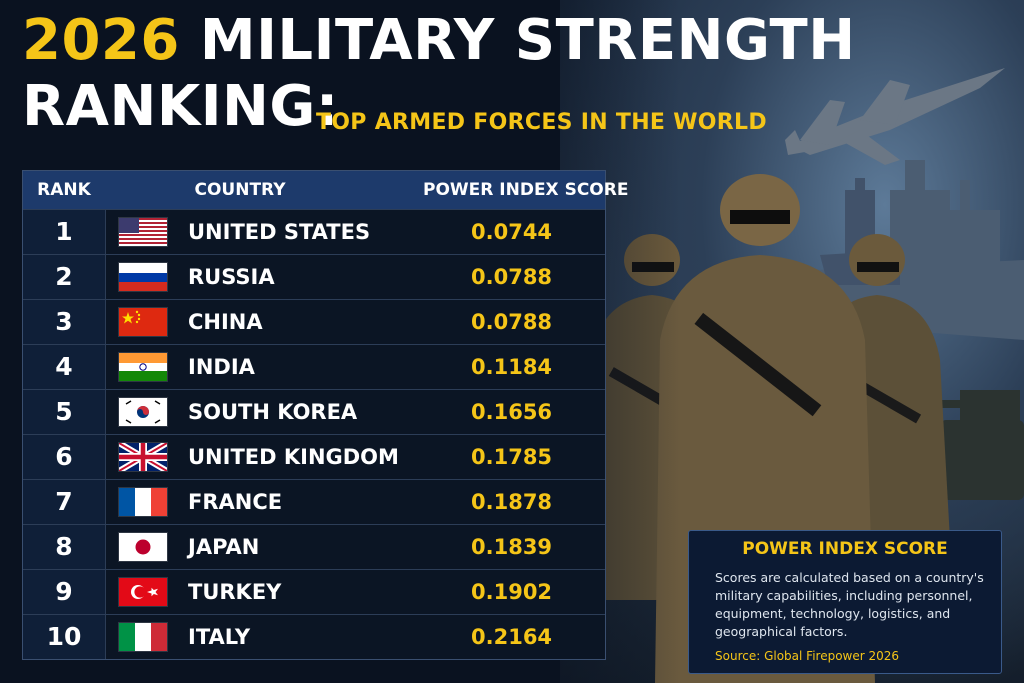 Image resolution: width=1024 pixels, height=683 pixels. What do you see at coordinates (512, 592) in the screenshot?
I see `score-cell: 0.1902` at bounding box center [512, 592].